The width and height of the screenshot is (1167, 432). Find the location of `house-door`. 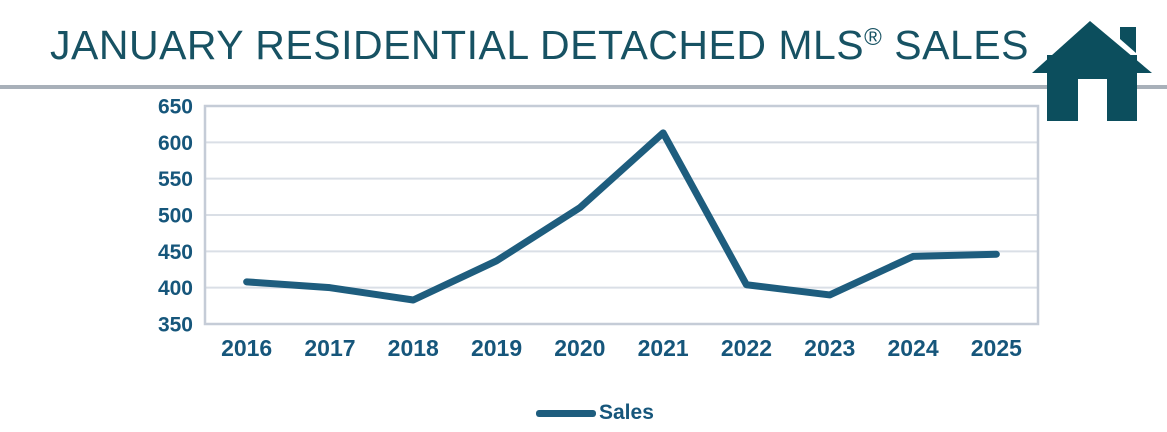

house-door is located at coordinates (1092, 101).